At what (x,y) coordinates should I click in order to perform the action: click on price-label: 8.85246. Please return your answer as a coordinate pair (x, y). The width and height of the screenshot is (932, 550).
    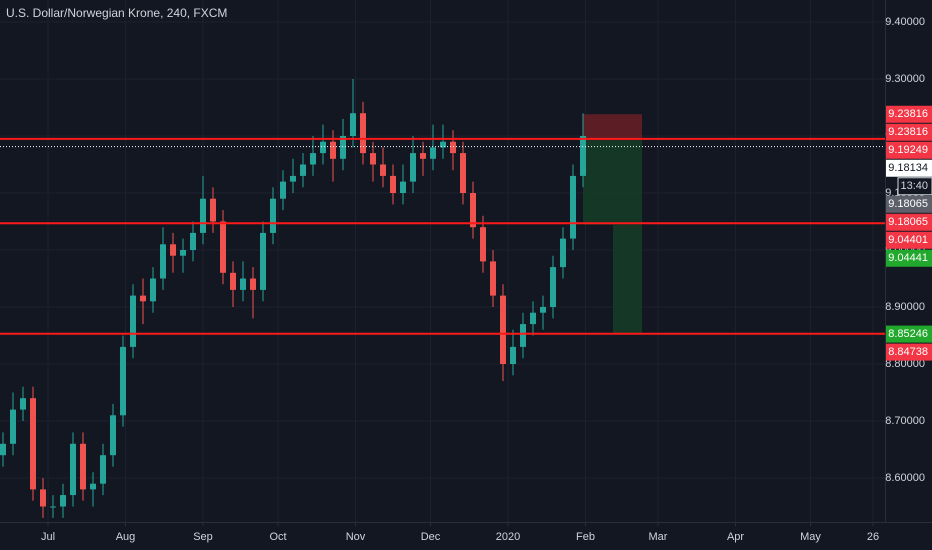
    Looking at the image, I should click on (908, 334).